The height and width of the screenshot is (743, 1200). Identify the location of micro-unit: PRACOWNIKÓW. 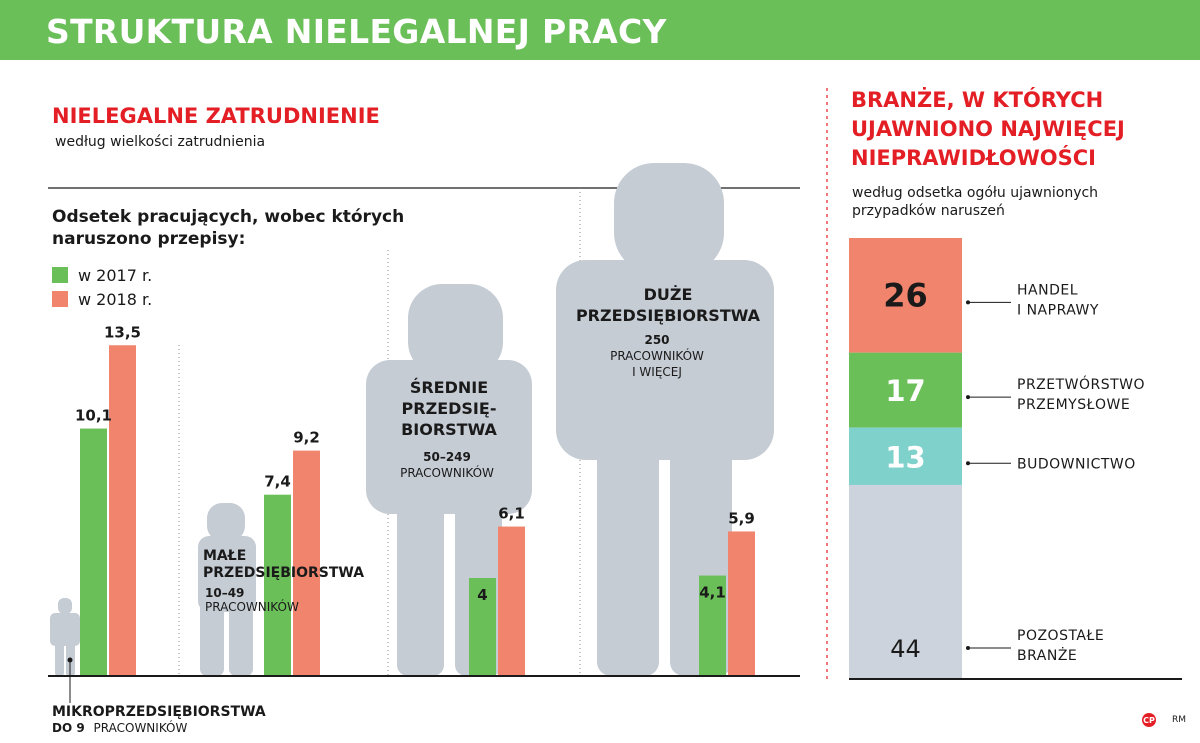
(141, 727).